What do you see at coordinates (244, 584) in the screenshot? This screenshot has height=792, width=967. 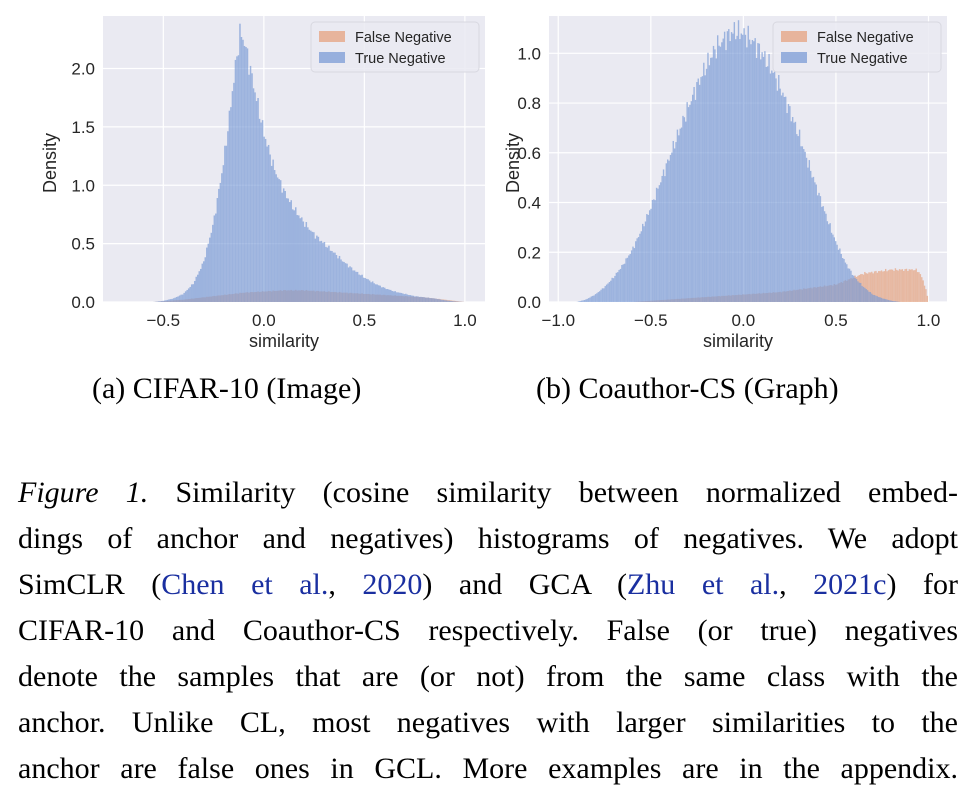 I see `citation-link: Chen et al.` at bounding box center [244, 584].